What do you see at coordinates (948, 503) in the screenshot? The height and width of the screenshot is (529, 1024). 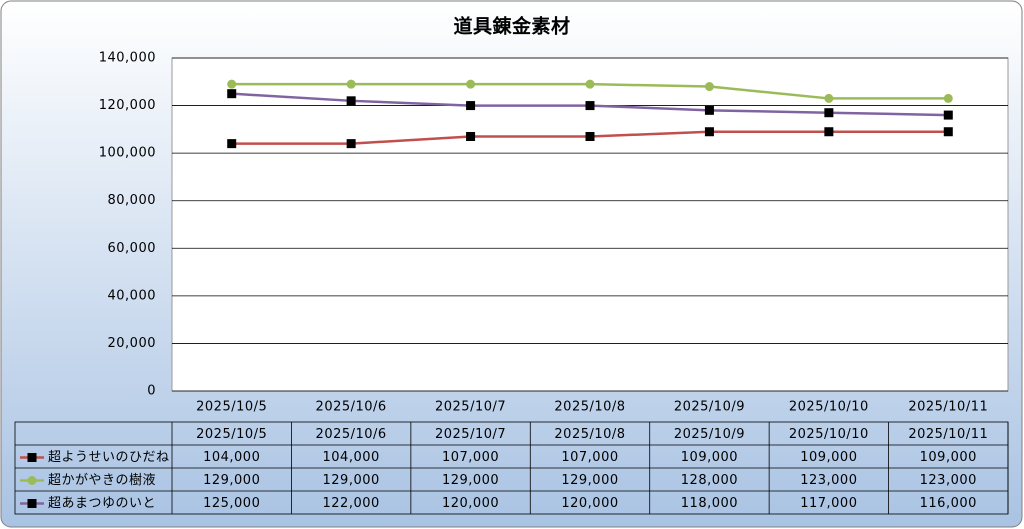 I see `table-value: 116,000` at bounding box center [948, 503].